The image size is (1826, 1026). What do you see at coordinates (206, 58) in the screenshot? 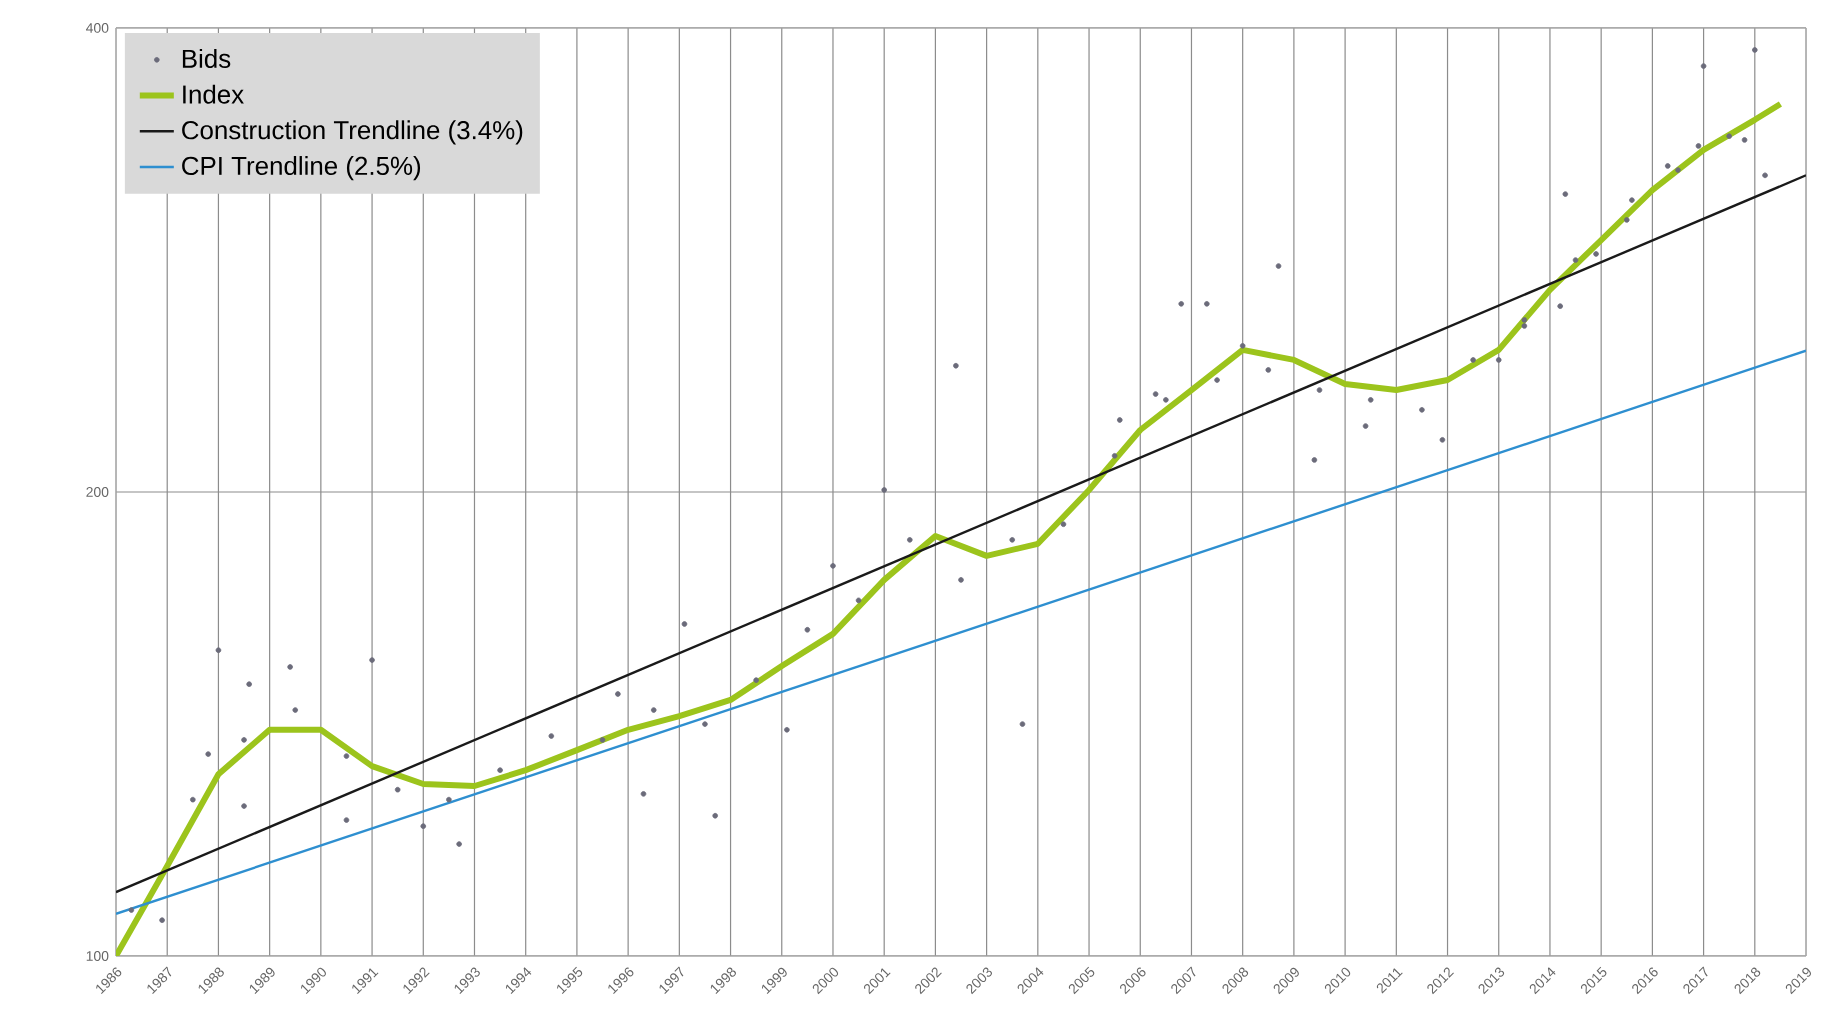
I see `legend-label: Bids` at bounding box center [206, 58].